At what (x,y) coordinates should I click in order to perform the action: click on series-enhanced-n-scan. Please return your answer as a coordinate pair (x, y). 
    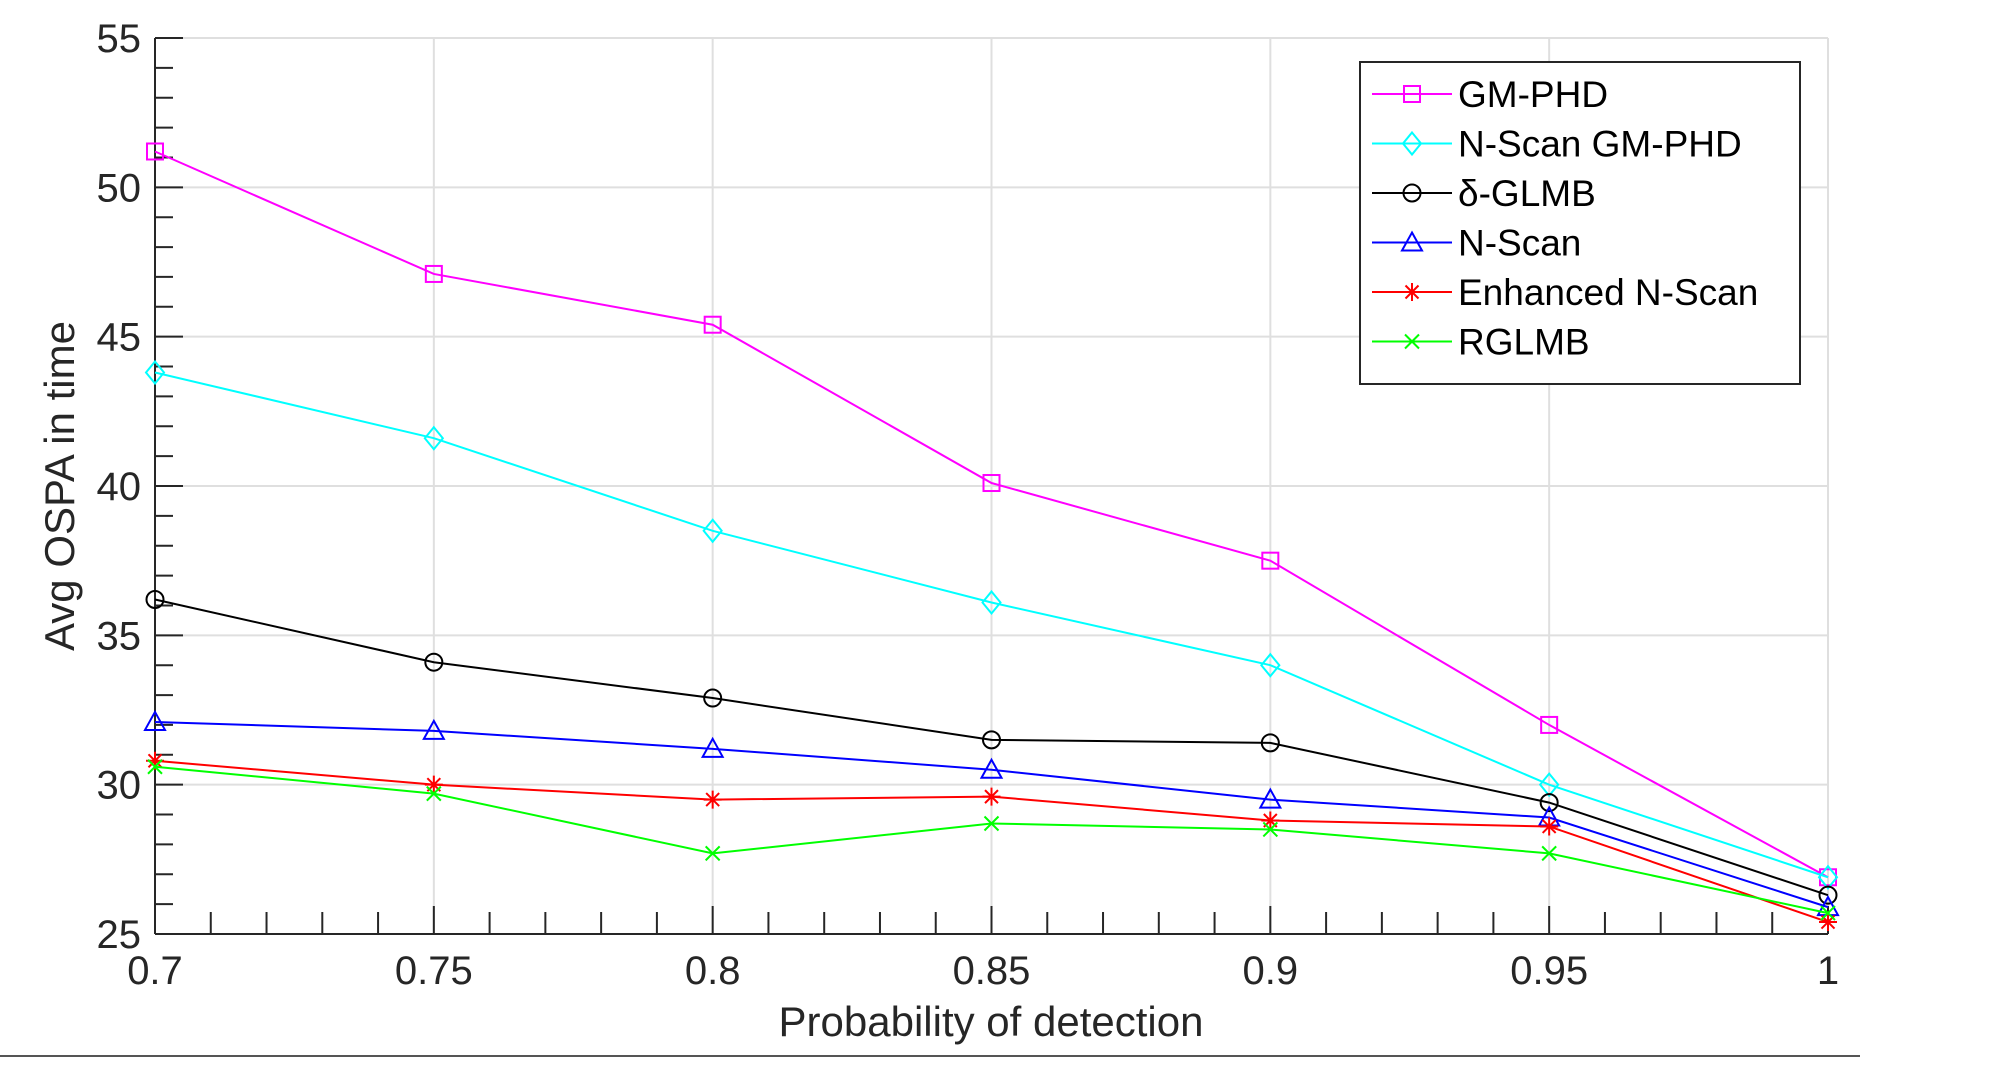
    Looking at the image, I should click on (991, 841).